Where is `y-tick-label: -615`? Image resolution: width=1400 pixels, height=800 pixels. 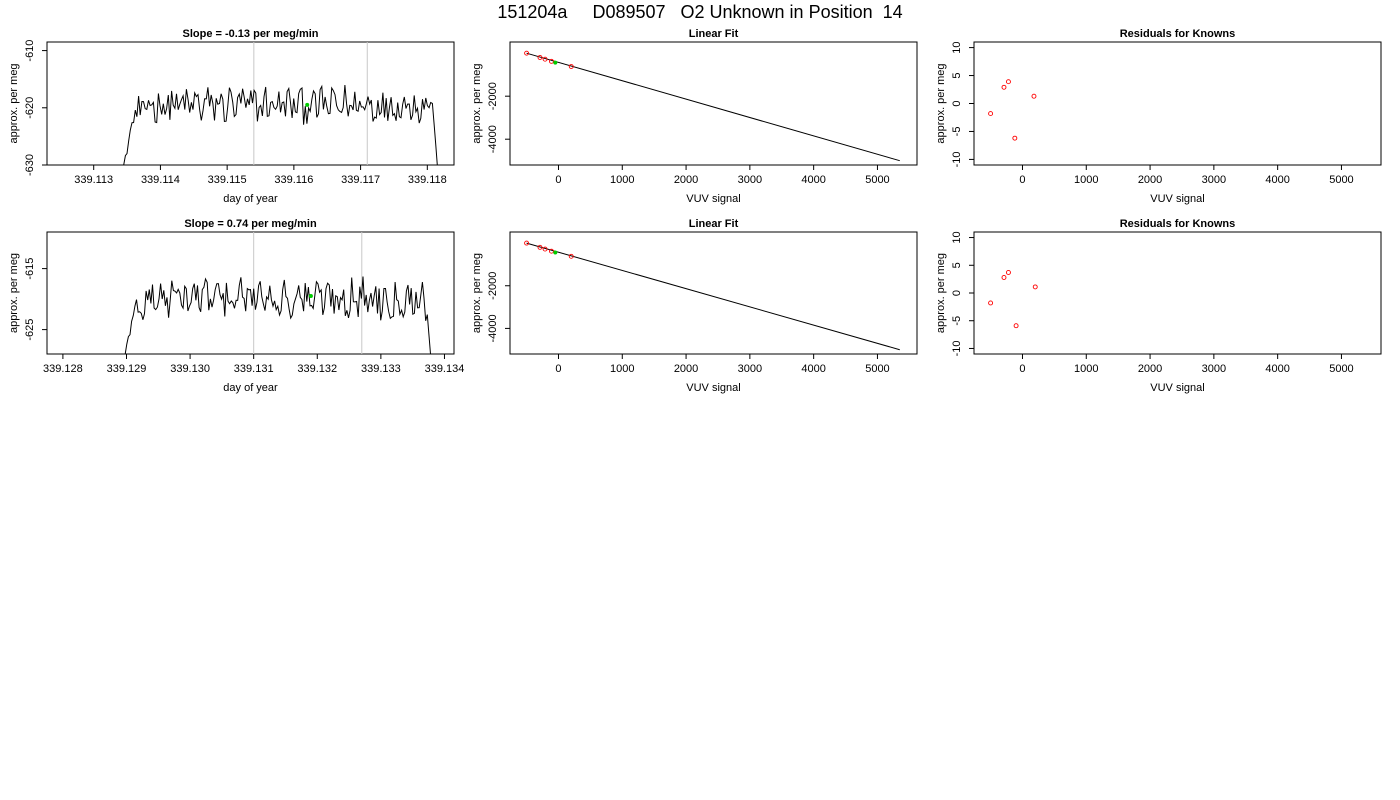 y-tick-label: -615 is located at coordinates (30, 269).